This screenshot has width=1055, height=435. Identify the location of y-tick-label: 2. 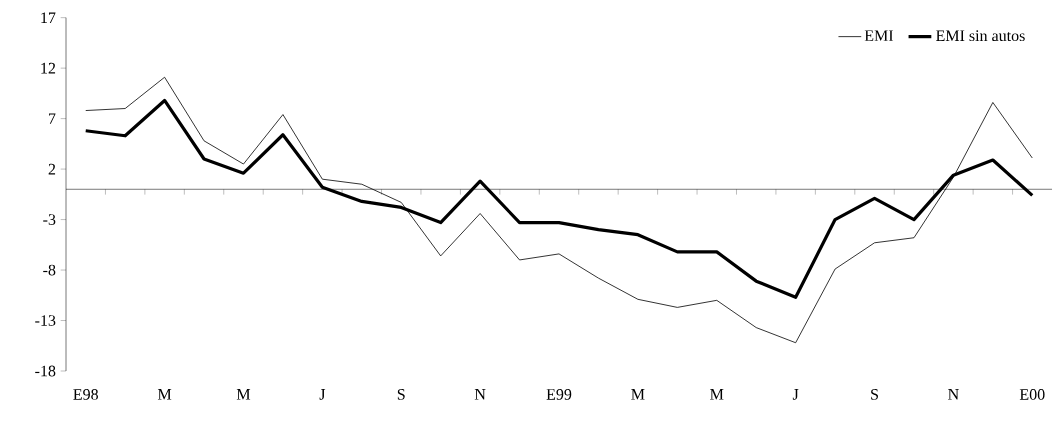
(52, 169).